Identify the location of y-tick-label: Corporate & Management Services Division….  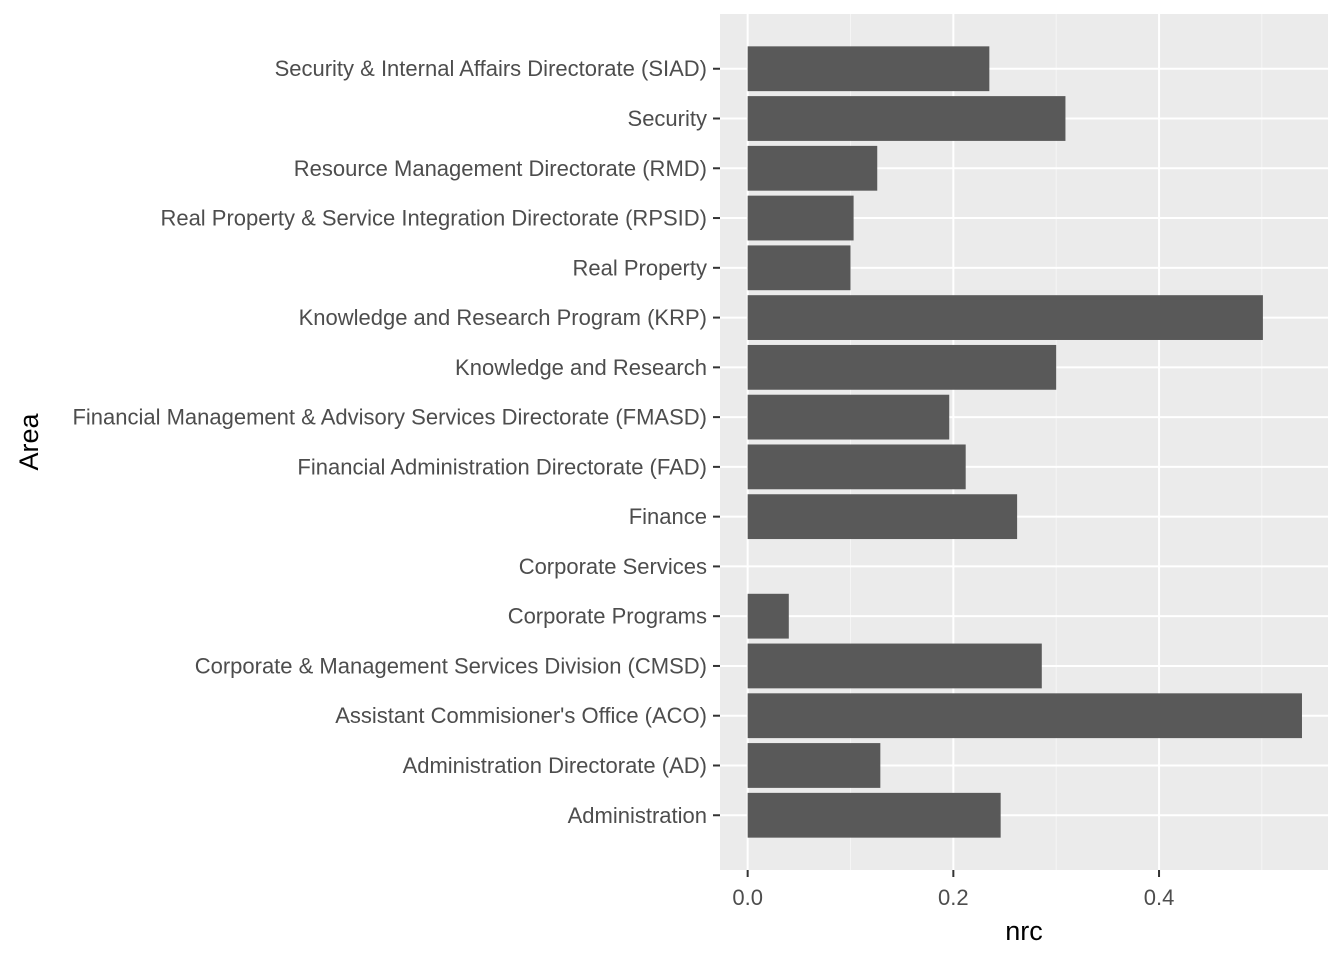
(451, 665).